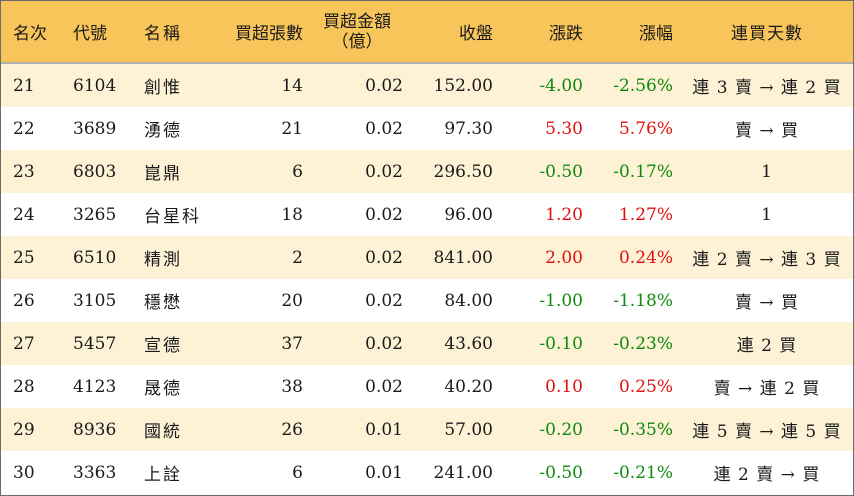  Describe the element at coordinates (645, 386) in the screenshot. I see `cell-change-pct: 0.25%` at that location.